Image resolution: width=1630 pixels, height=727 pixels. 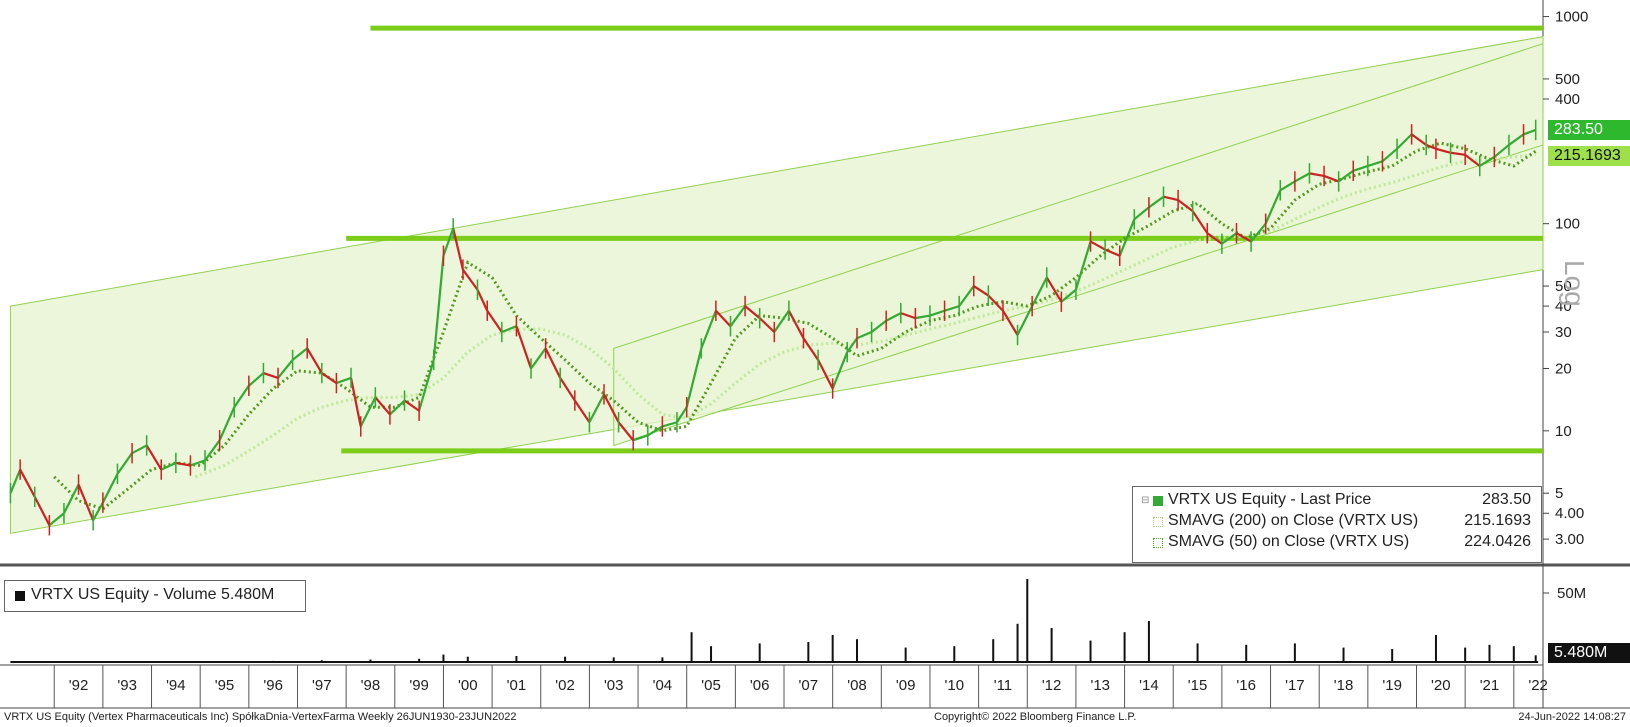 I want to click on x-tick-label: '98, so click(x=371, y=685).